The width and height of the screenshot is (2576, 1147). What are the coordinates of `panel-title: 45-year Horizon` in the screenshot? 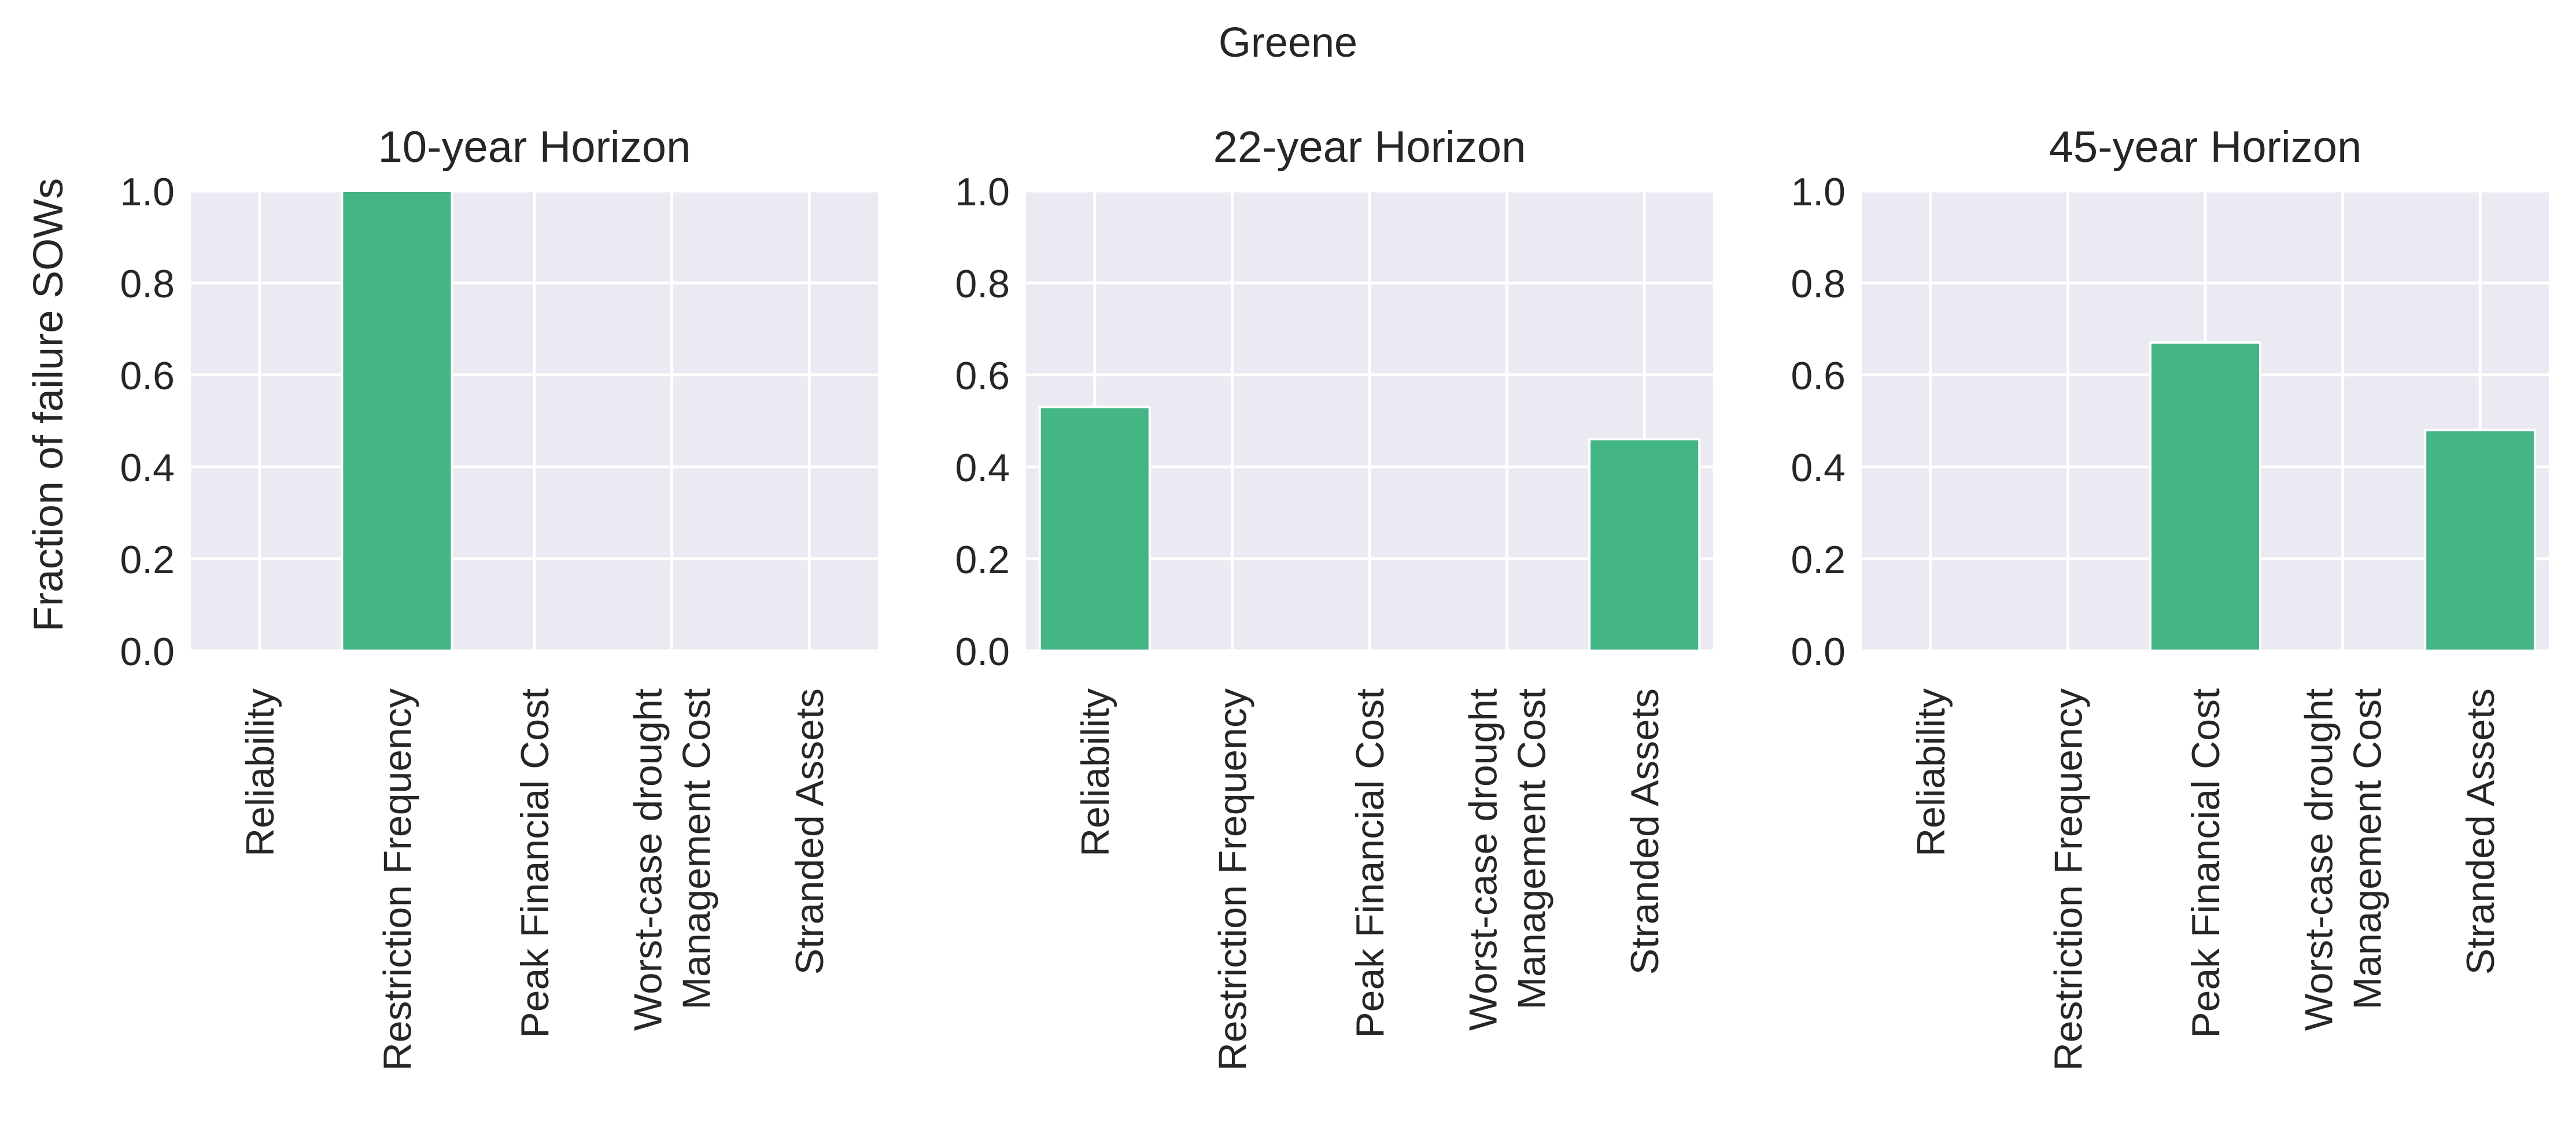 It's located at (2205, 147).